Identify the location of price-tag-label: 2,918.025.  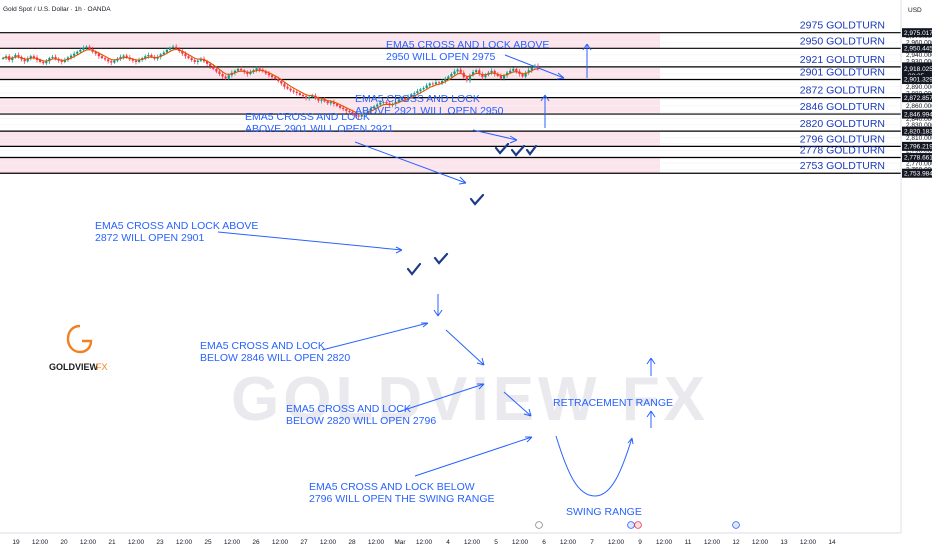
(918, 69).